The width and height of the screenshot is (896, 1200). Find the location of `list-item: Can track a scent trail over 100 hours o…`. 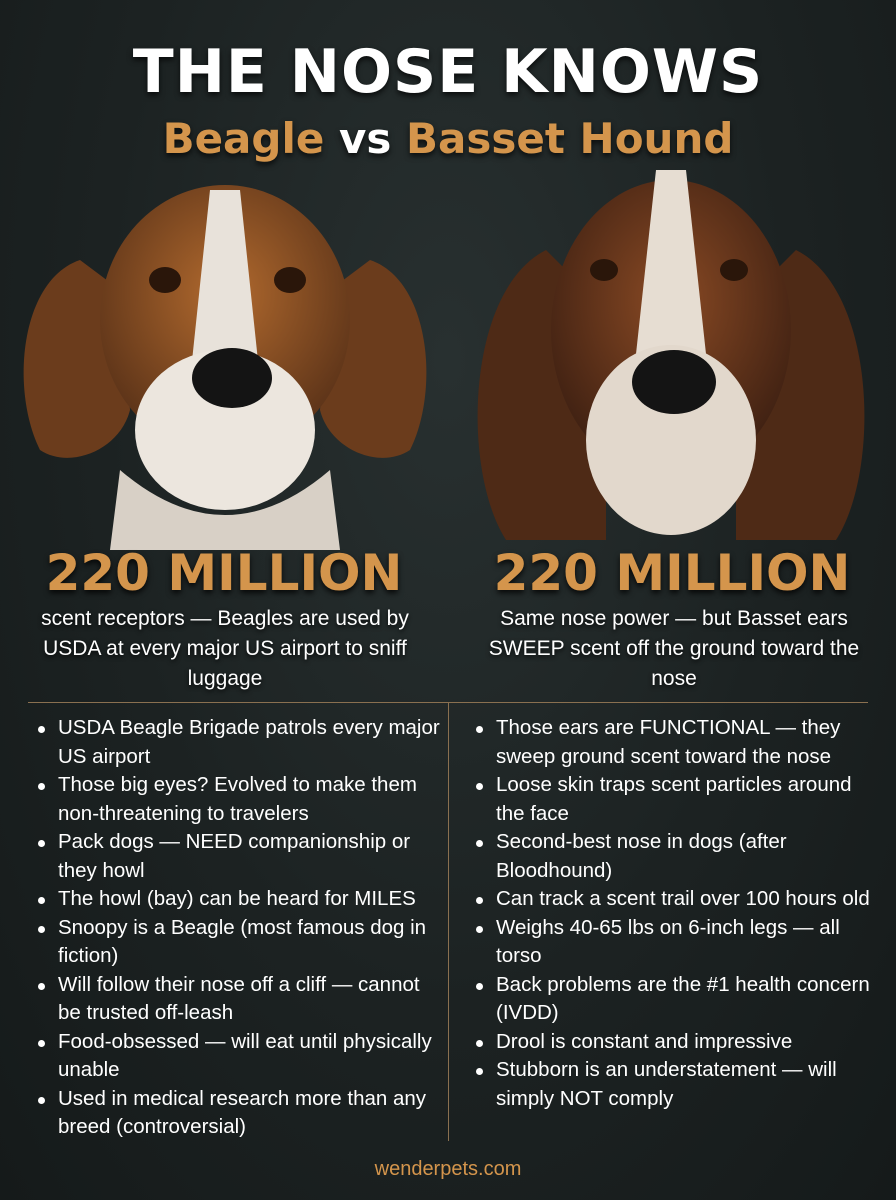

list-item: Can track a scent trail over 100 hours o… is located at coordinates (672, 899).